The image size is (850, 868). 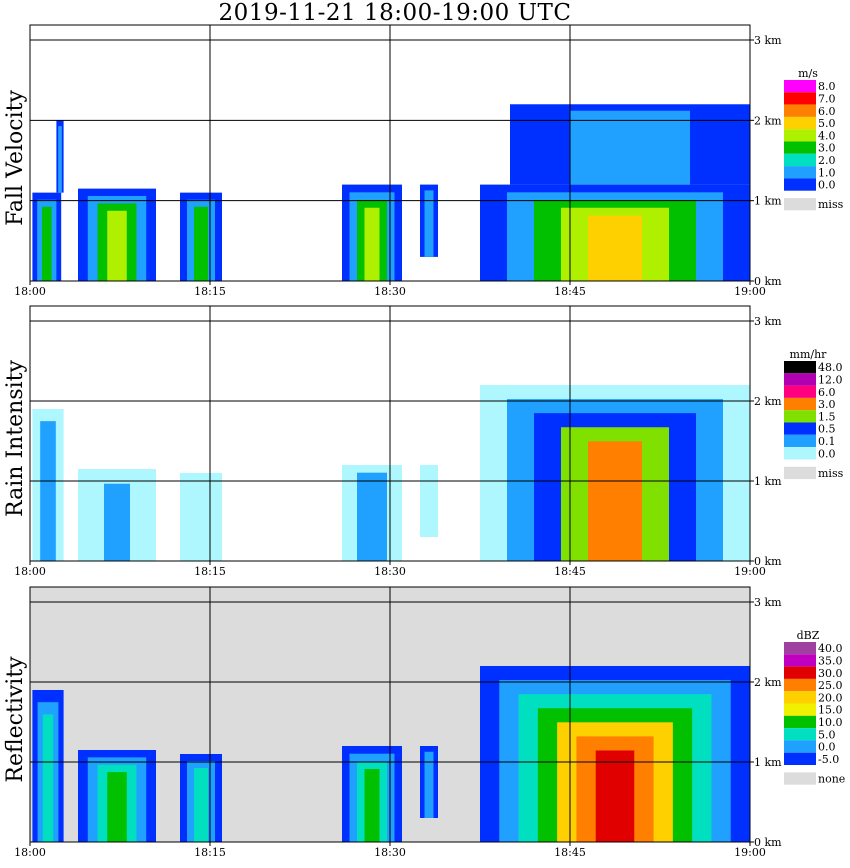 I want to click on legend-label: 12.0, so click(x=830, y=379).